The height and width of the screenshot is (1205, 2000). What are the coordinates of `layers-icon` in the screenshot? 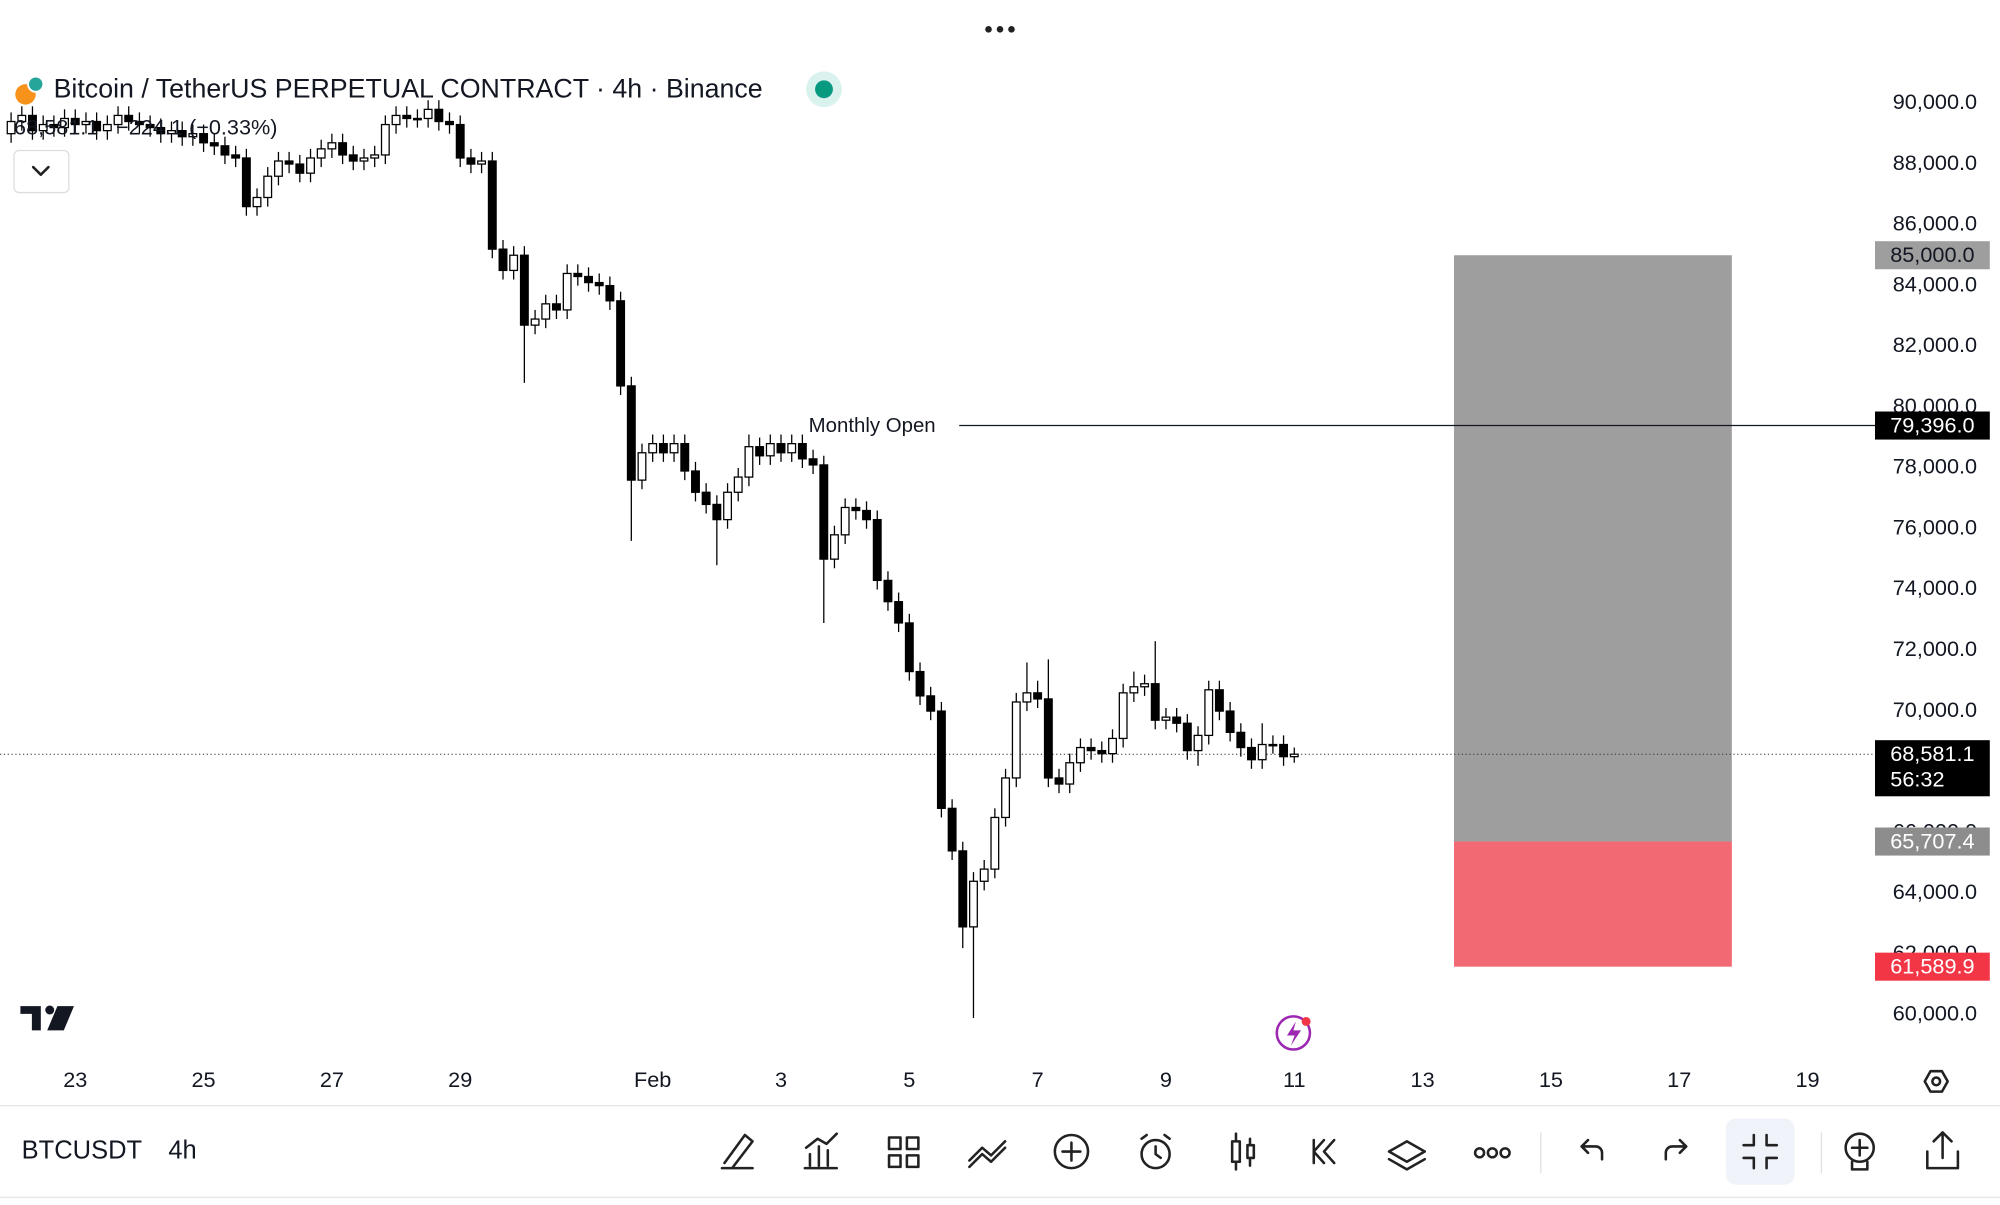 It's located at (1407, 1155).